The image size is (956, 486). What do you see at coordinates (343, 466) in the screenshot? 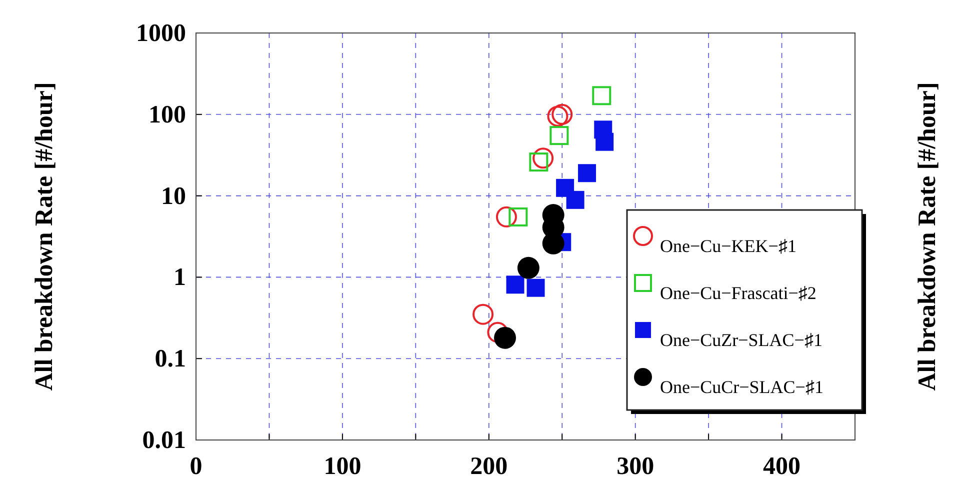
I see `x-tick-label: 100` at bounding box center [343, 466].